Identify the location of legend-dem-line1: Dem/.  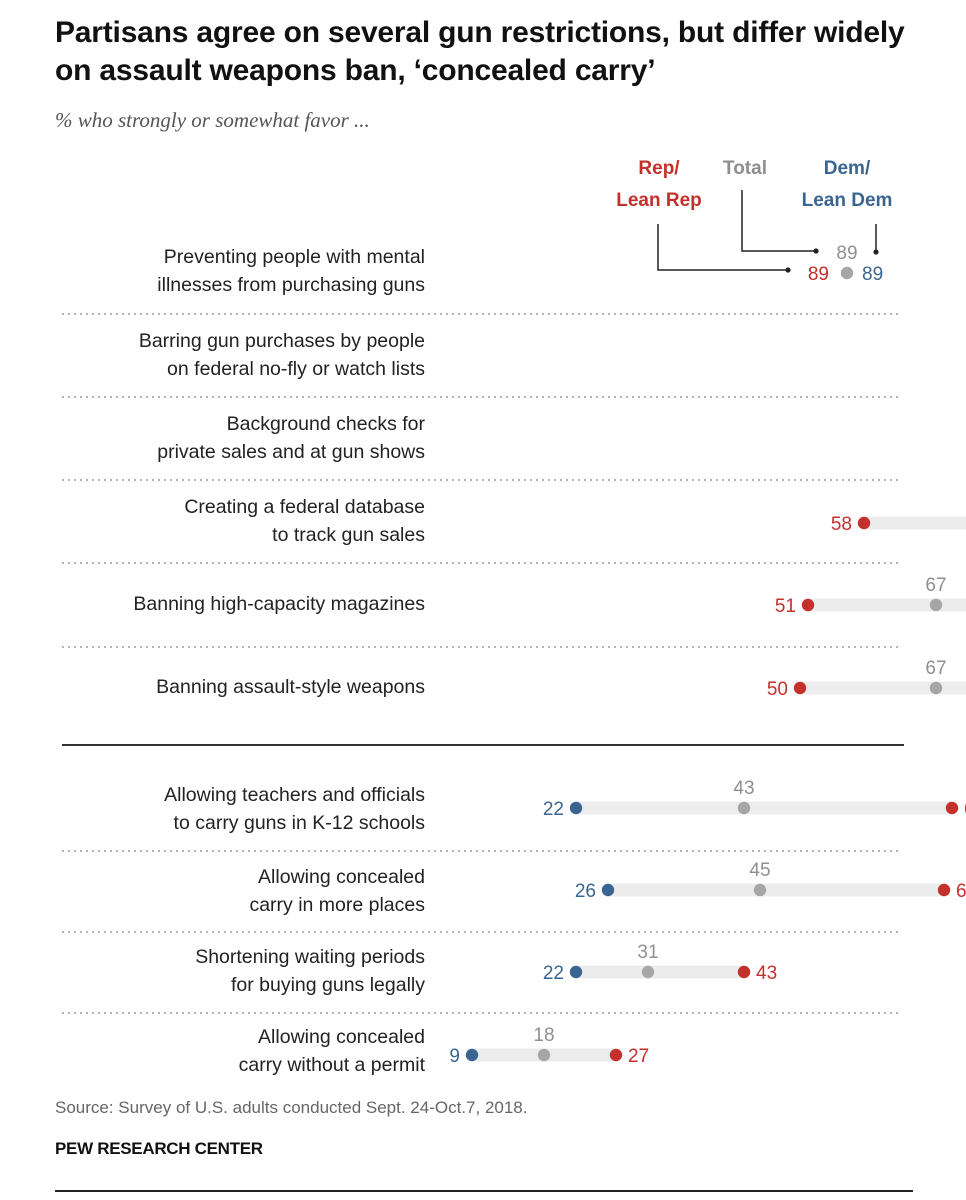
(847, 168).